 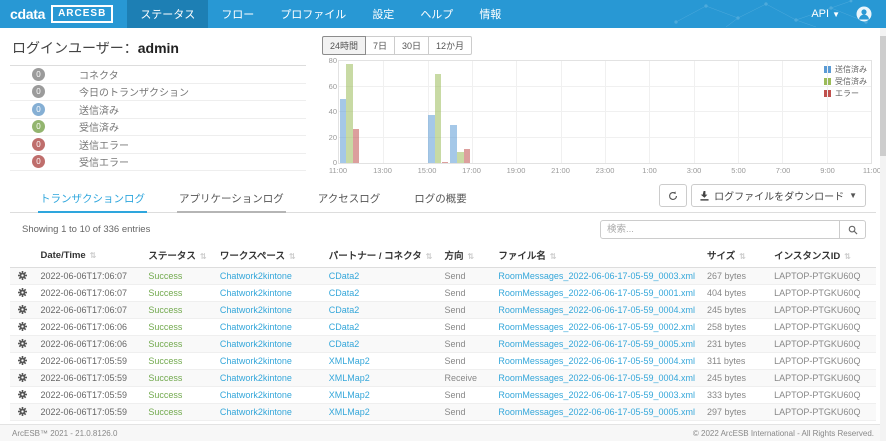 What do you see at coordinates (104, 164) in the screenshot?
I see `stat-label: 受信エラー` at bounding box center [104, 164].